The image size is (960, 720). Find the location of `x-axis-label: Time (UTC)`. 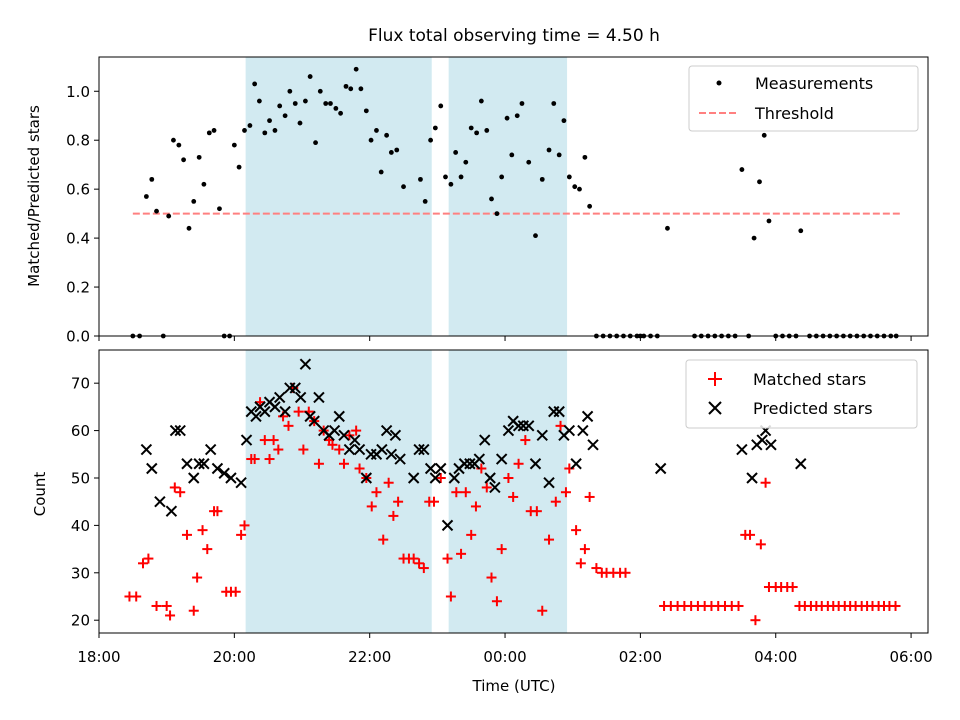

x-axis-label: Time (UTC) is located at coordinates (514, 686).